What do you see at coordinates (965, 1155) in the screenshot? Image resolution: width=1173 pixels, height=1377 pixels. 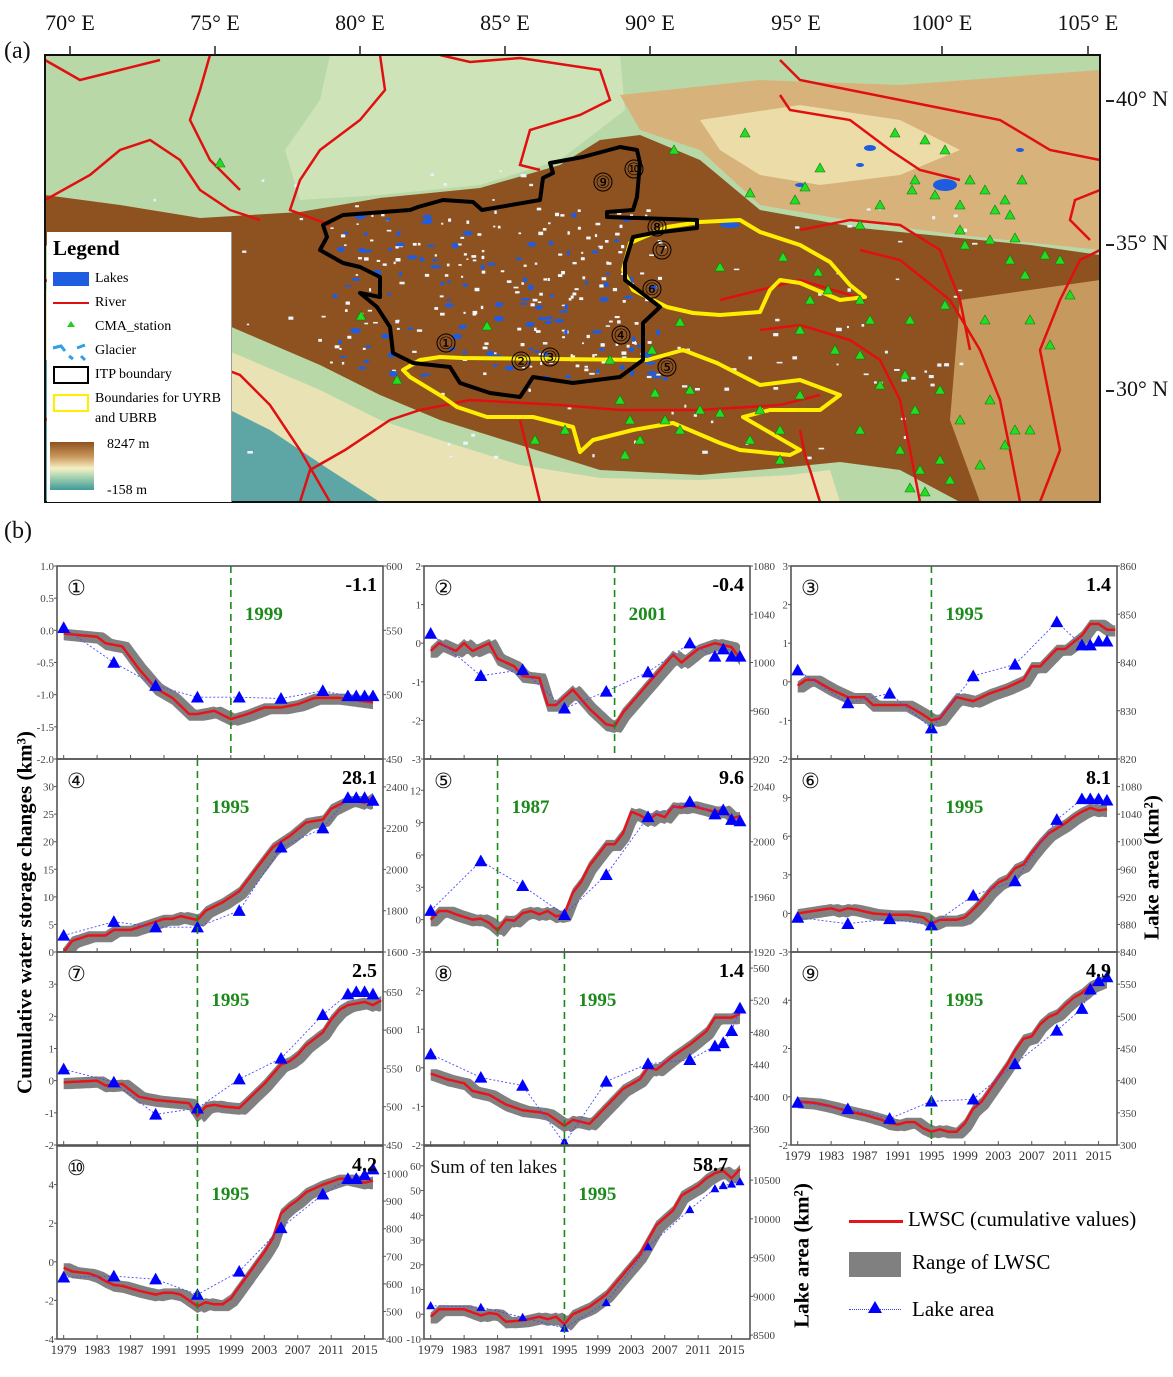 I see `x-tick-label: 1999` at bounding box center [965, 1155].